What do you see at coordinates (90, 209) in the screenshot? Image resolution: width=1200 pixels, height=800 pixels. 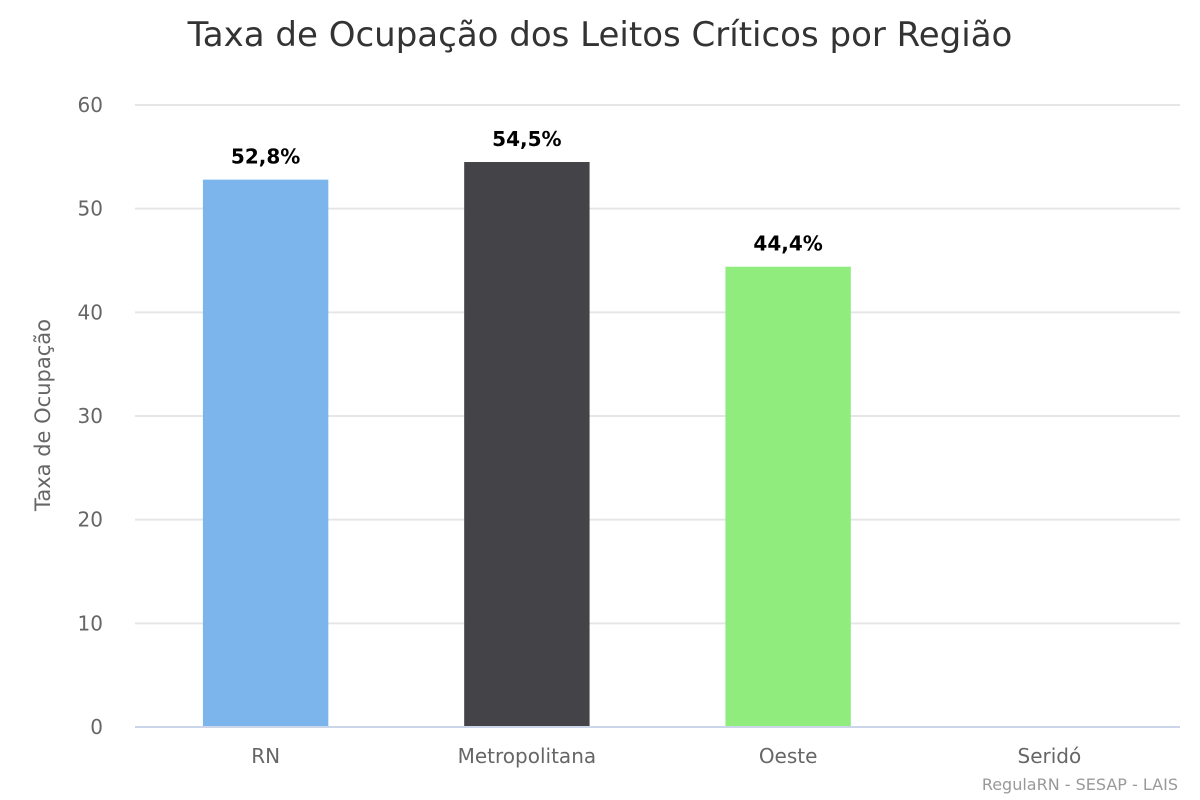 I see `y-tick-label: 50` at bounding box center [90, 209].